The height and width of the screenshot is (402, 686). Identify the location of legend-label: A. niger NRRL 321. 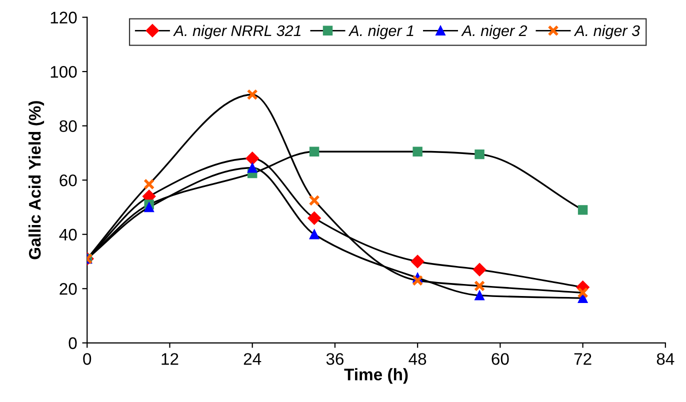
(236, 32).